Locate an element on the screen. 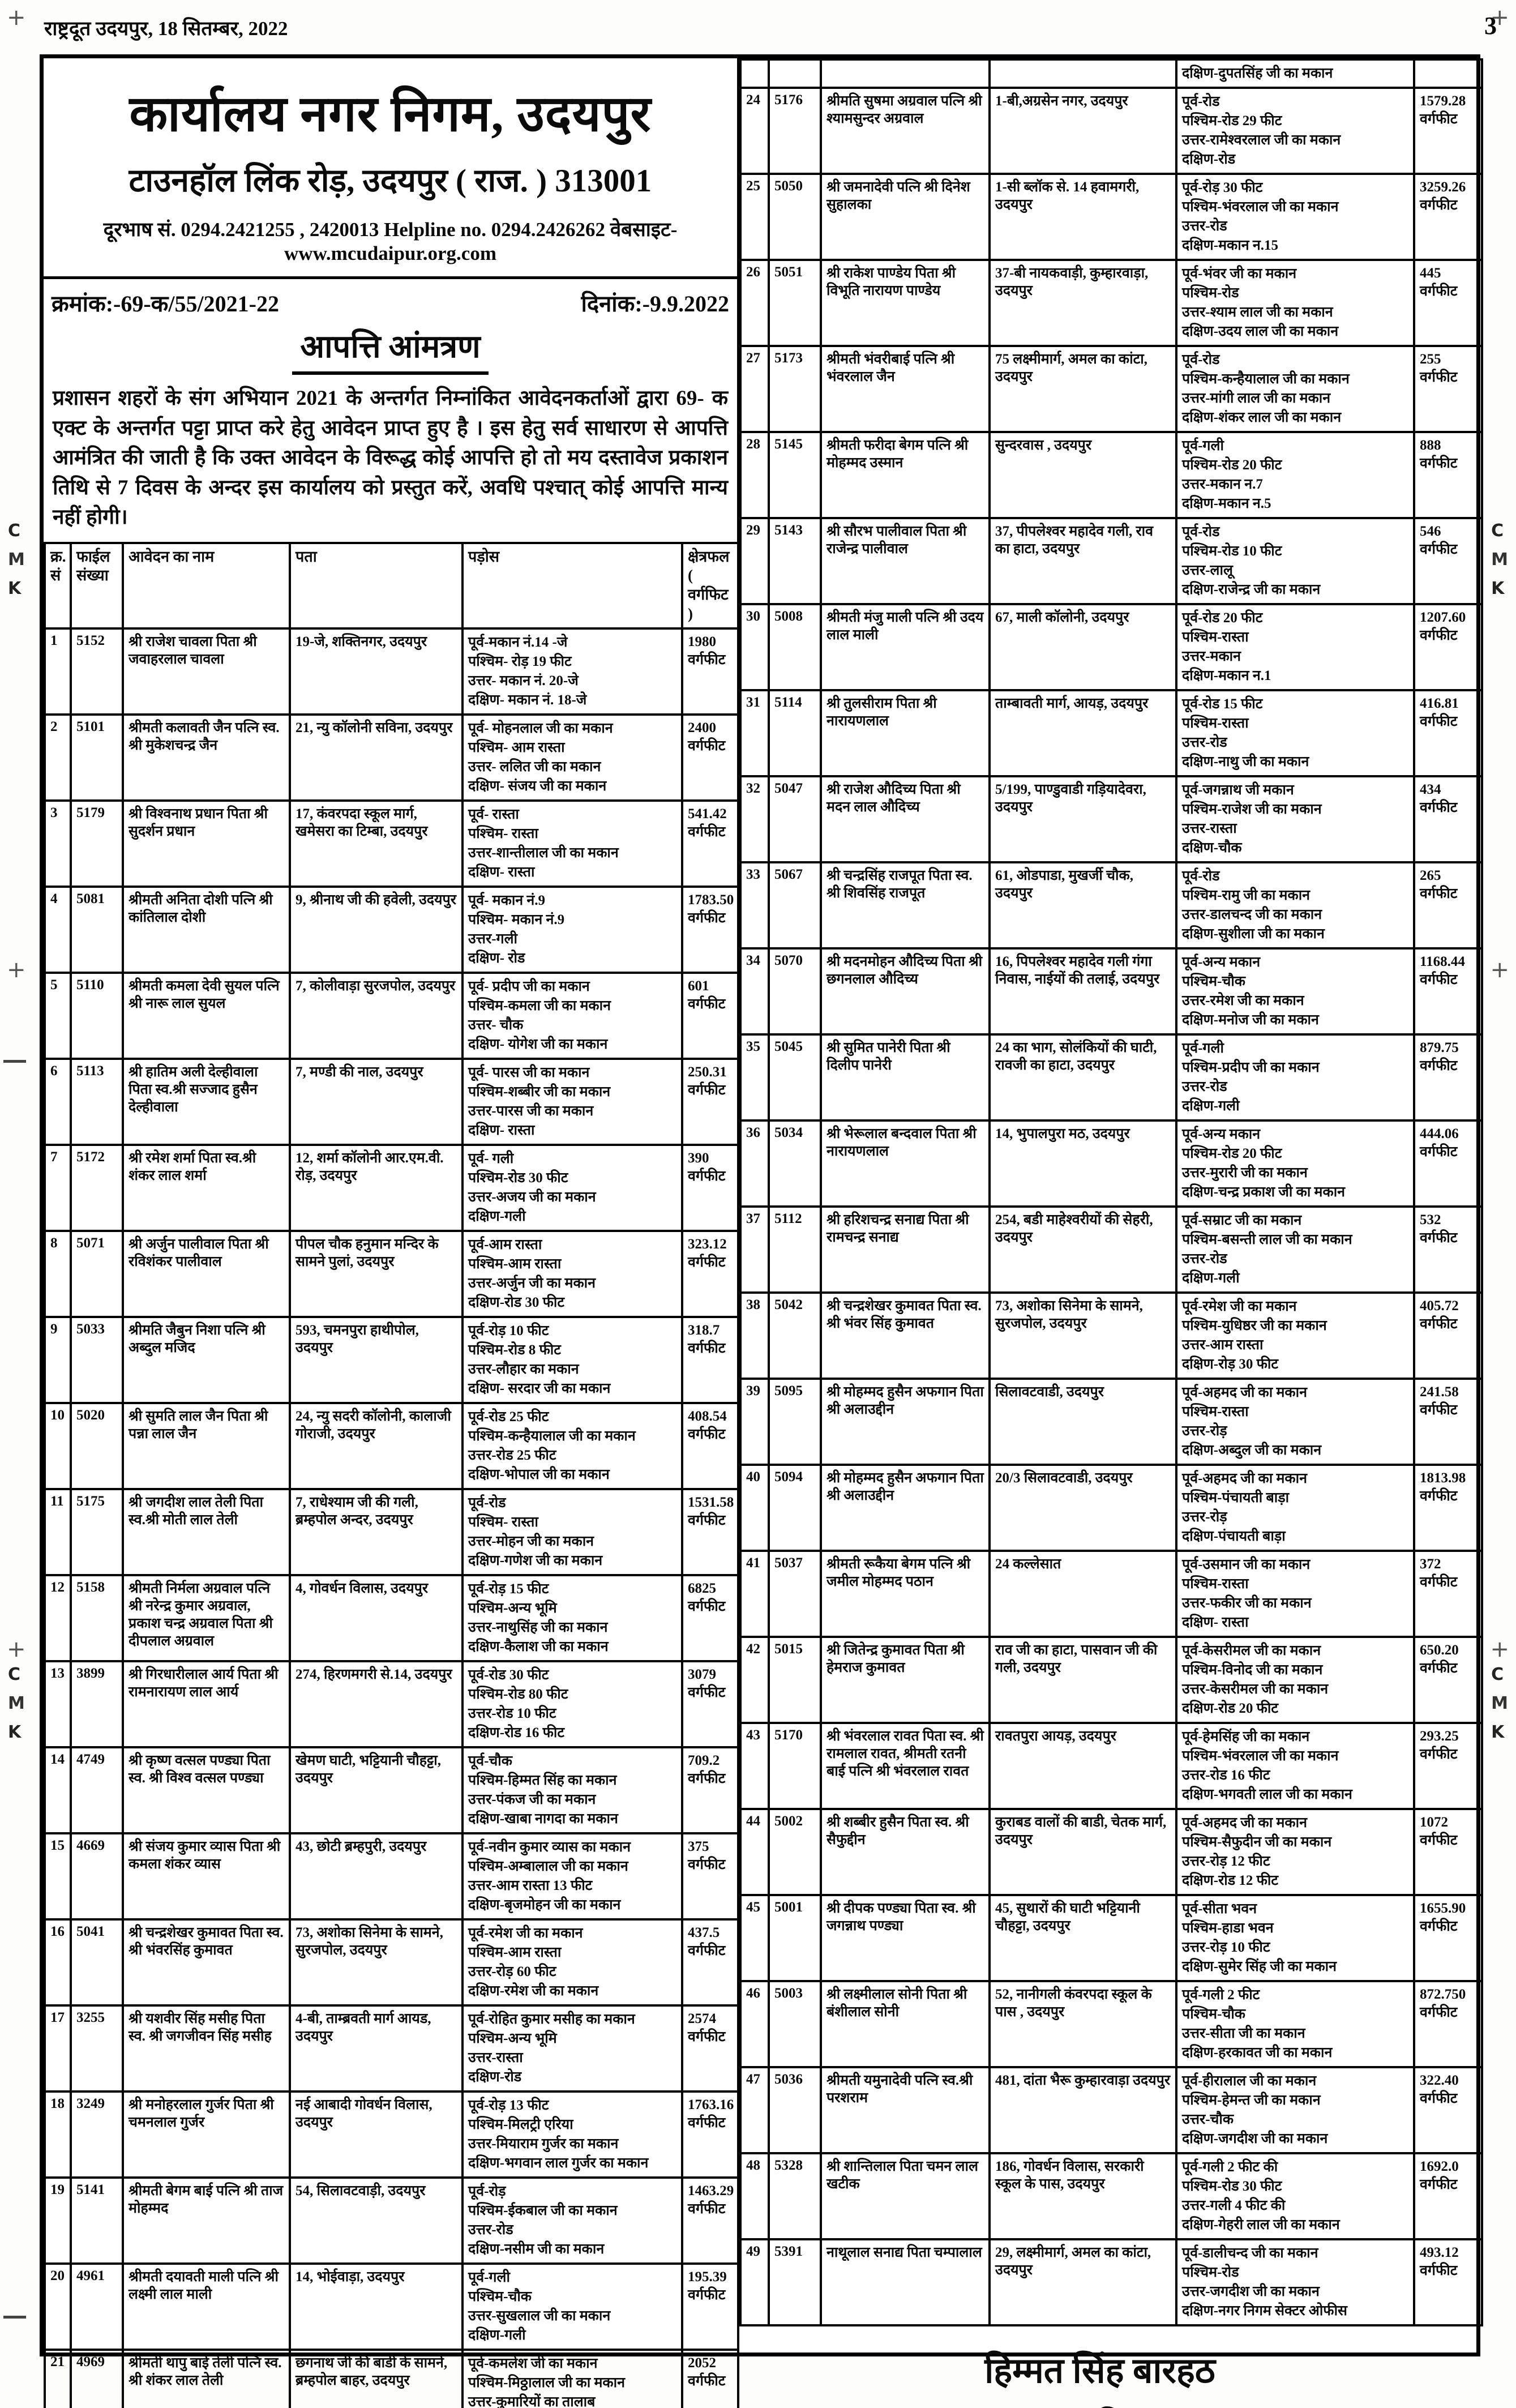 The width and height of the screenshot is (1516, 2408). neighbor-line: पश्चिम-शब्बीर जी का मकान is located at coordinates (539, 1092).